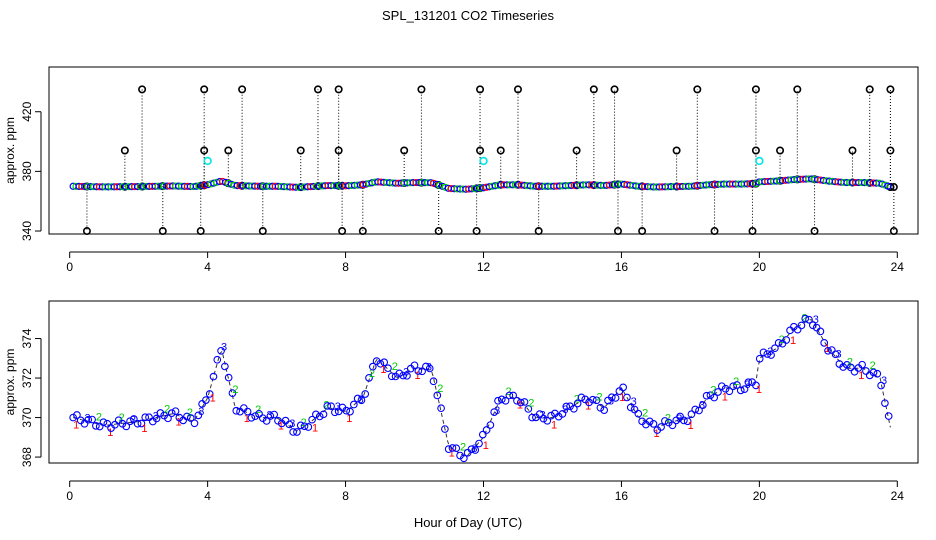 This screenshot has width=936, height=540. What do you see at coordinates (622, 267) in the screenshot?
I see `x-tick-label-1: 16` at bounding box center [622, 267].